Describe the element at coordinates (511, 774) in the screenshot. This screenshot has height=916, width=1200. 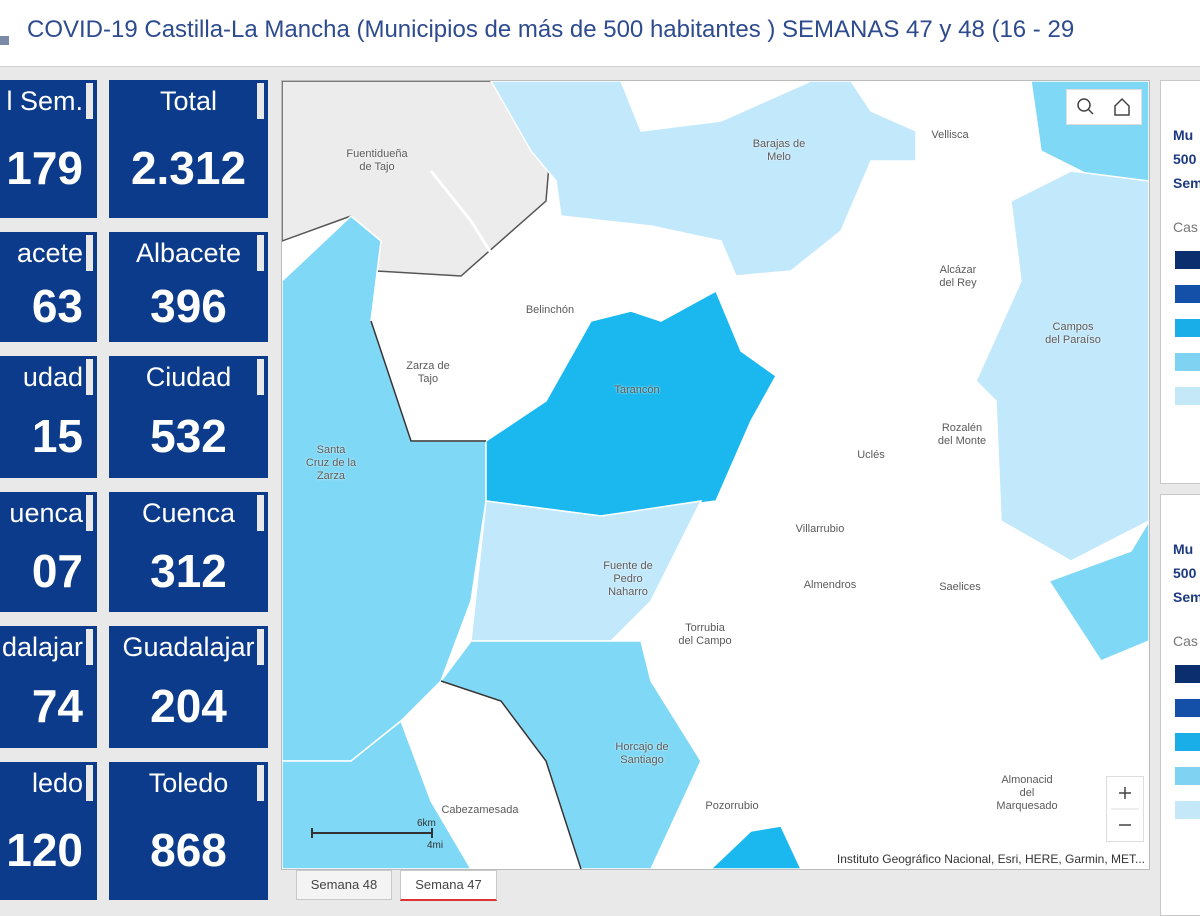
I see `province-border` at that location.